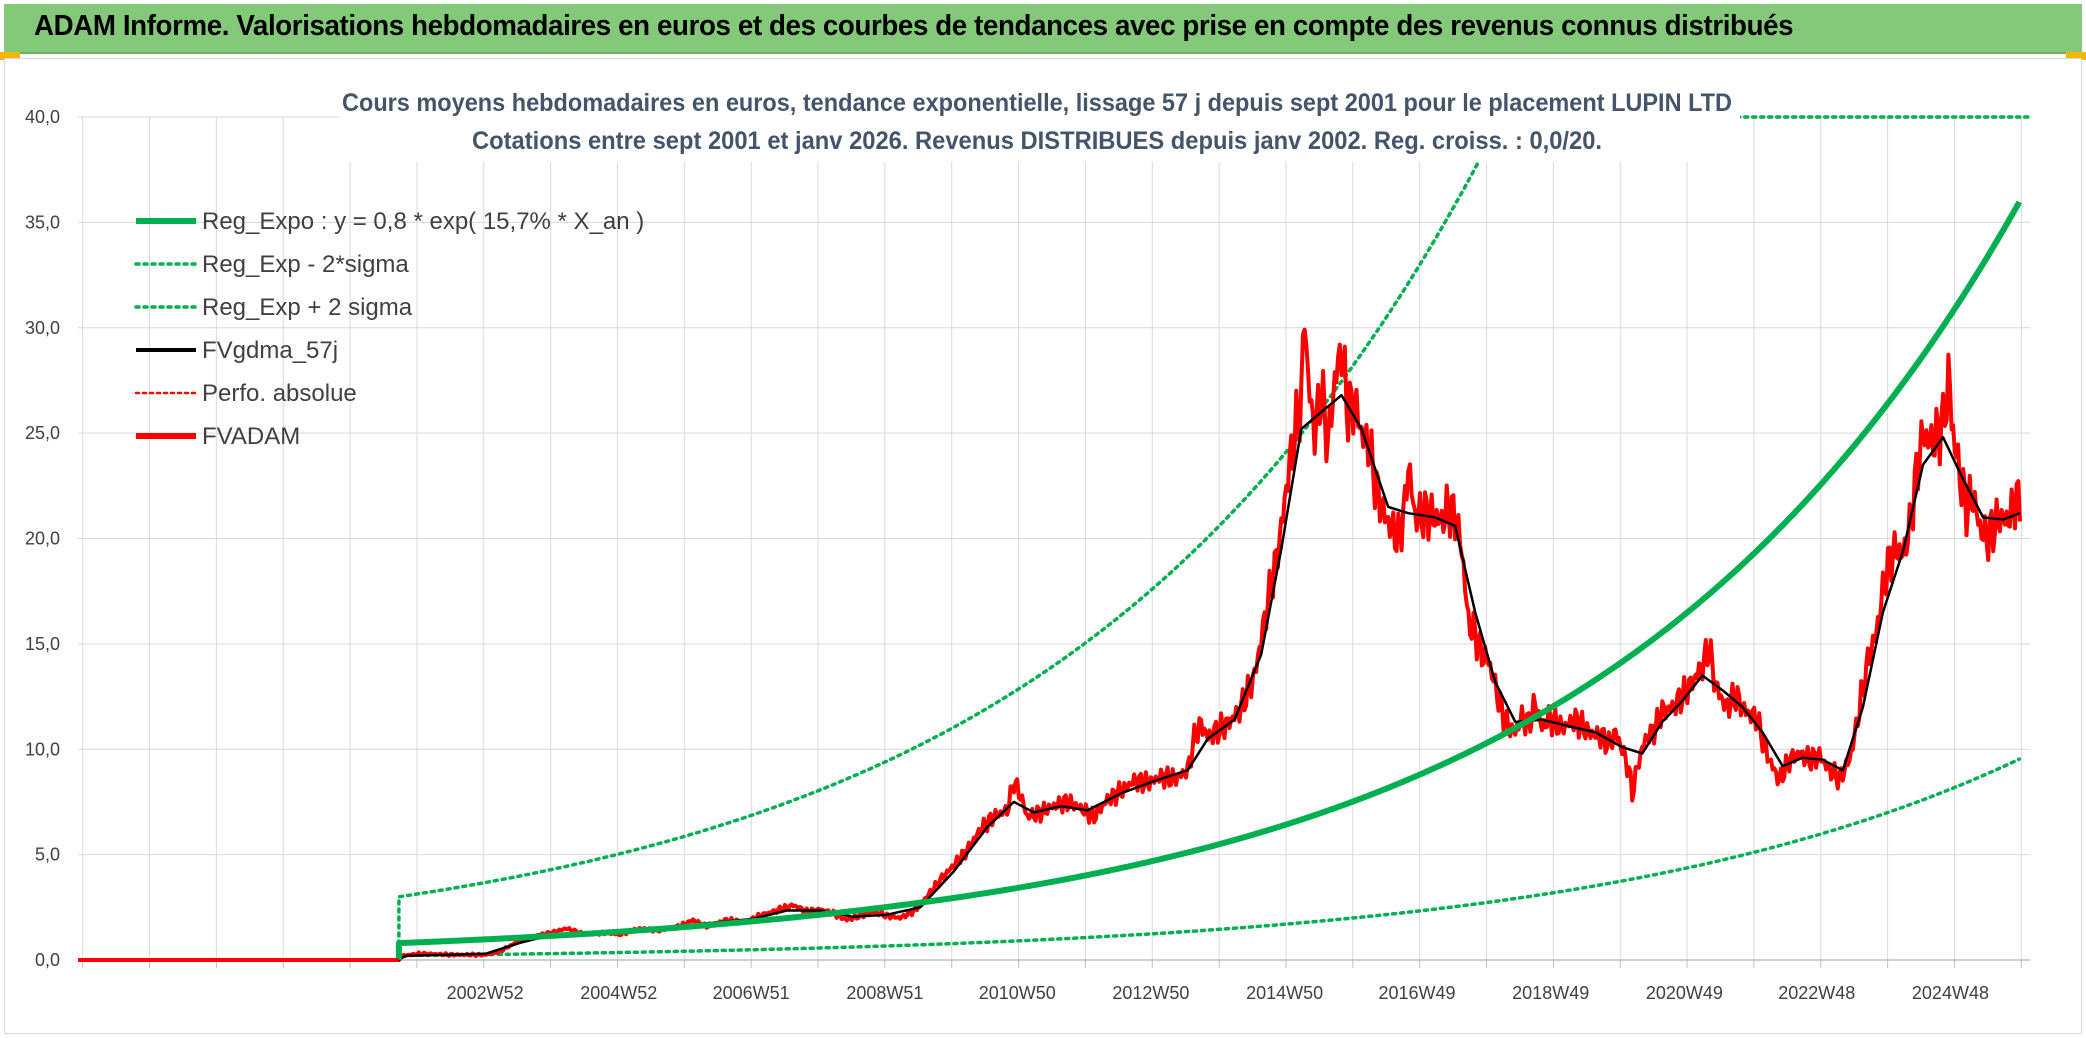  What do you see at coordinates (751, 993) in the screenshot?
I see `x-tick-label: 2006W51` at bounding box center [751, 993].